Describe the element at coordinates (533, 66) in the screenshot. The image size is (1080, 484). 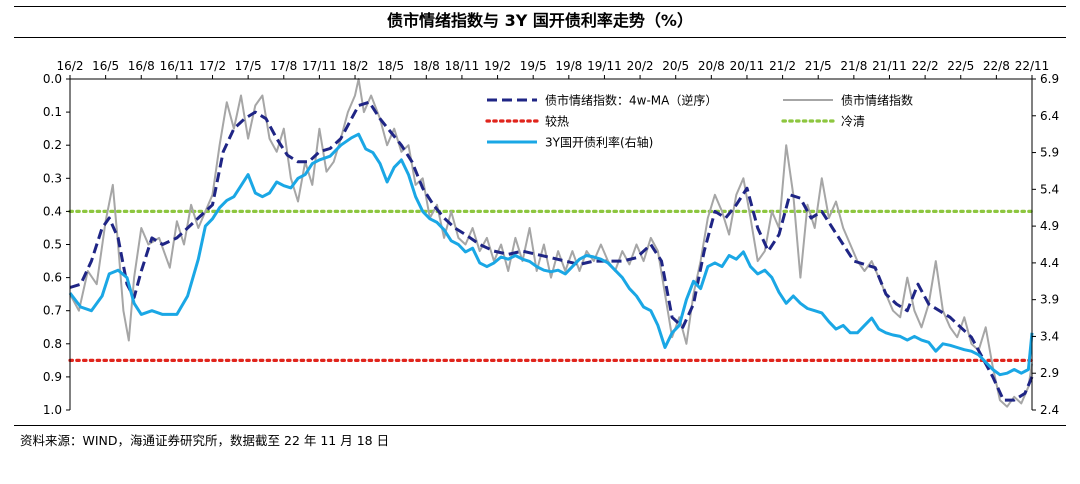
I see `x-tick-label: 19/5` at that location.